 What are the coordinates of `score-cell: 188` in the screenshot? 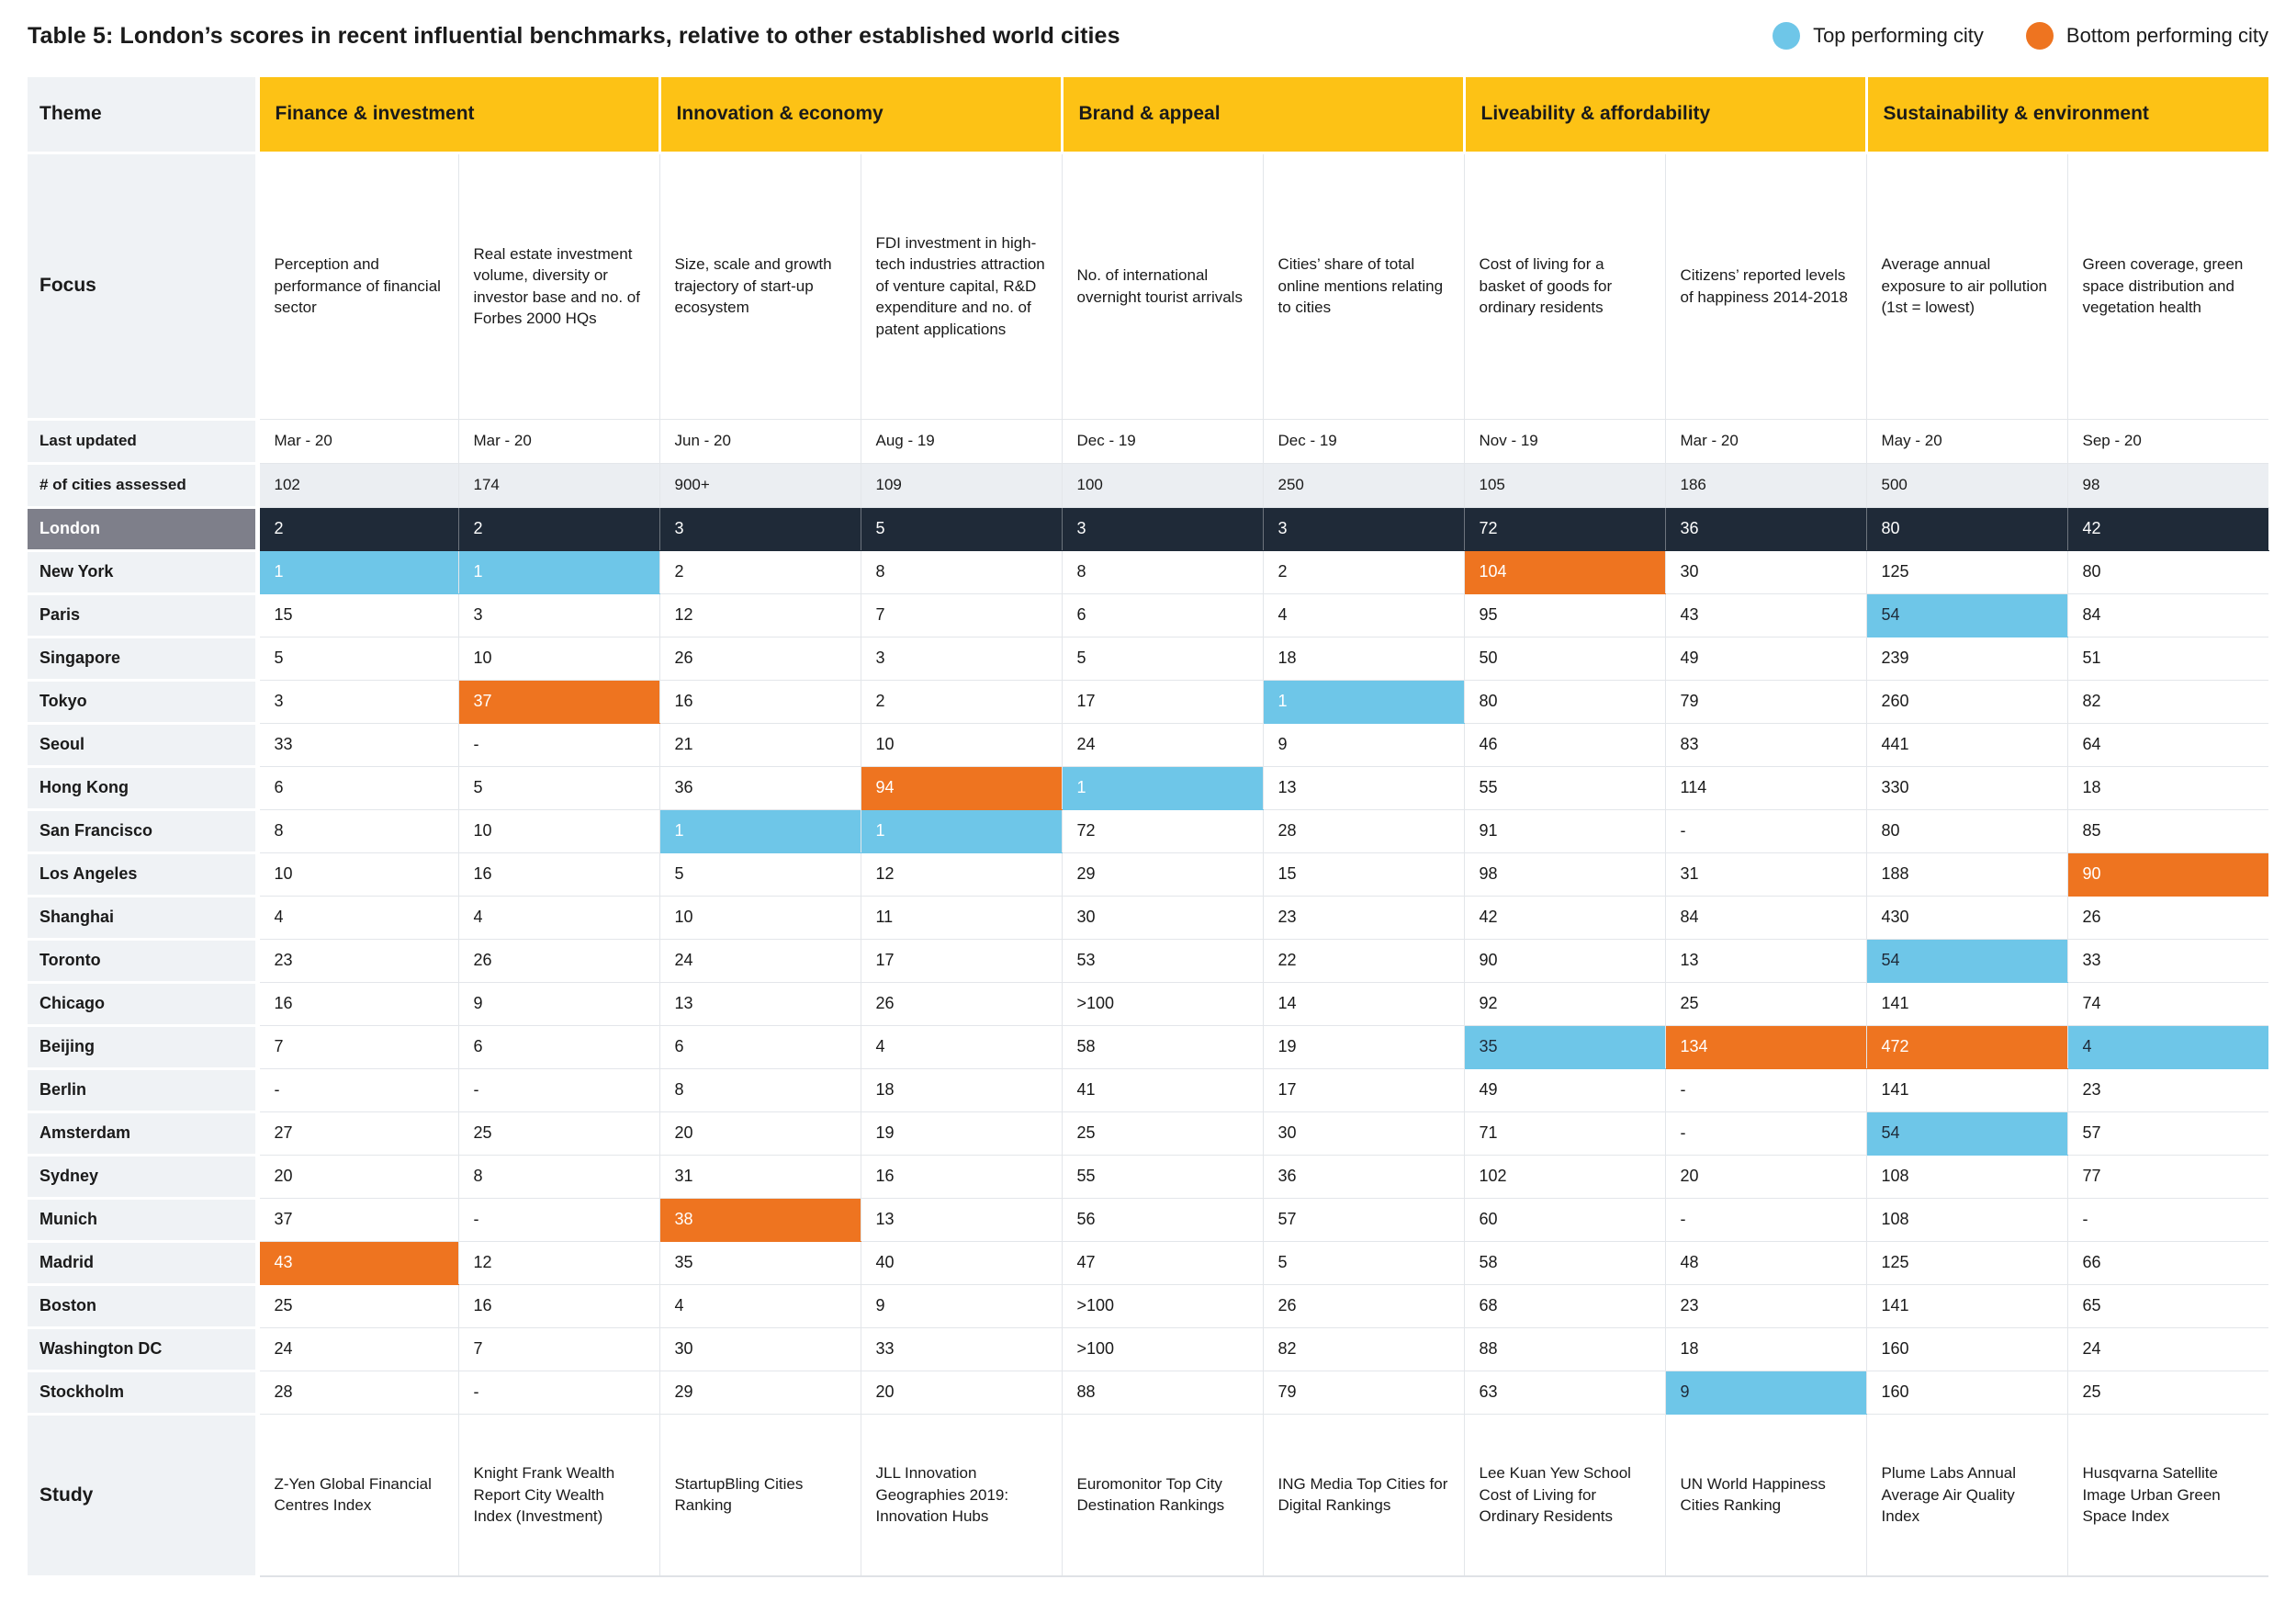 It's located at (1967, 874).